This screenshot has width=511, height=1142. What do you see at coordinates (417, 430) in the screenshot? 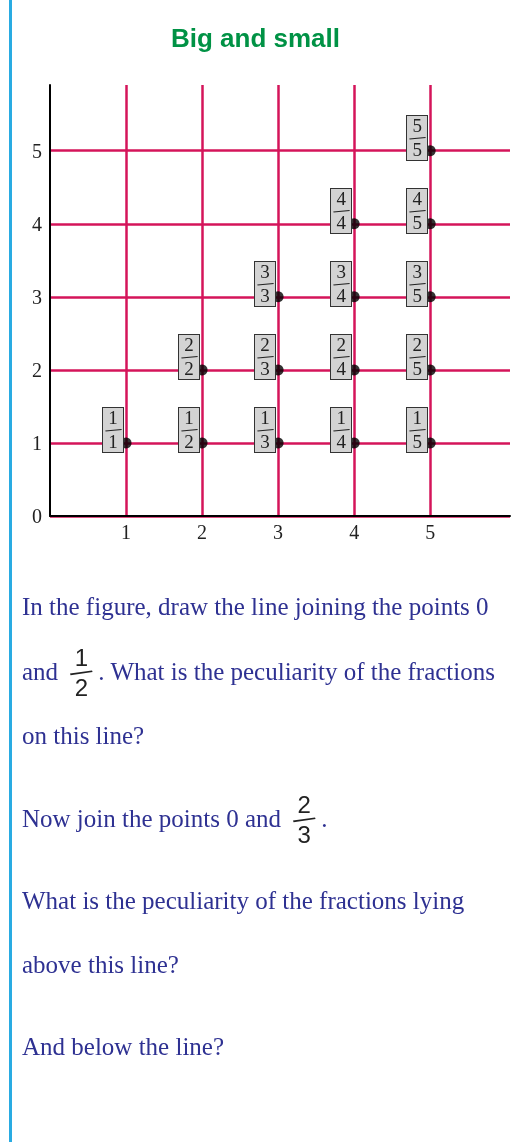
I see `annotation: 1/5` at bounding box center [417, 430].